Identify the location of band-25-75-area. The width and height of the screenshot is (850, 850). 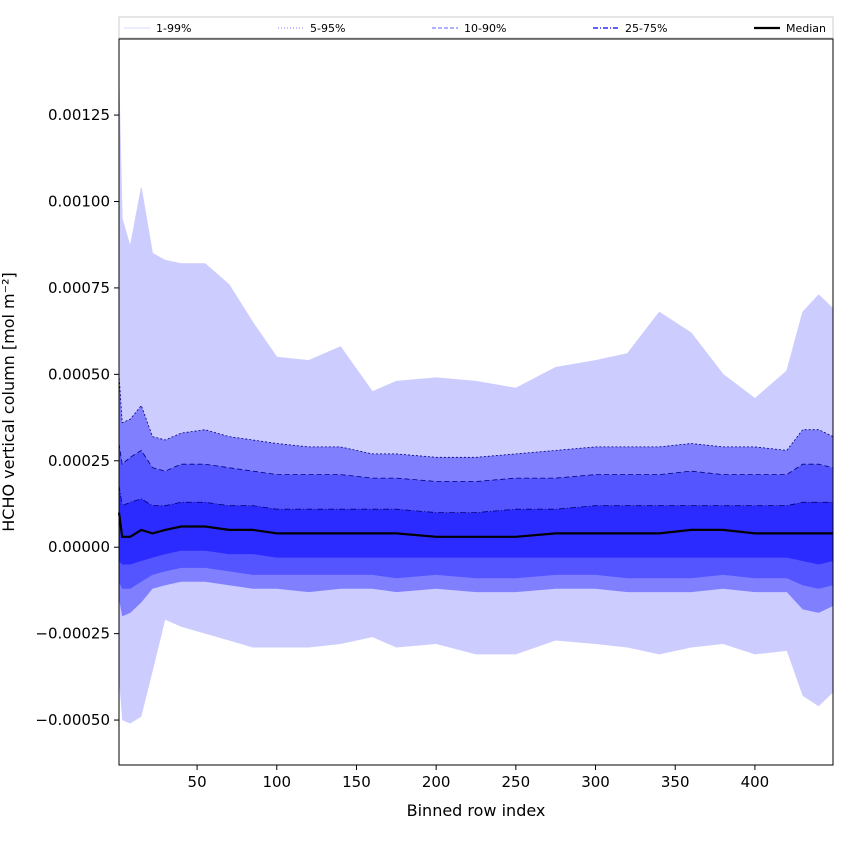
(476, 525).